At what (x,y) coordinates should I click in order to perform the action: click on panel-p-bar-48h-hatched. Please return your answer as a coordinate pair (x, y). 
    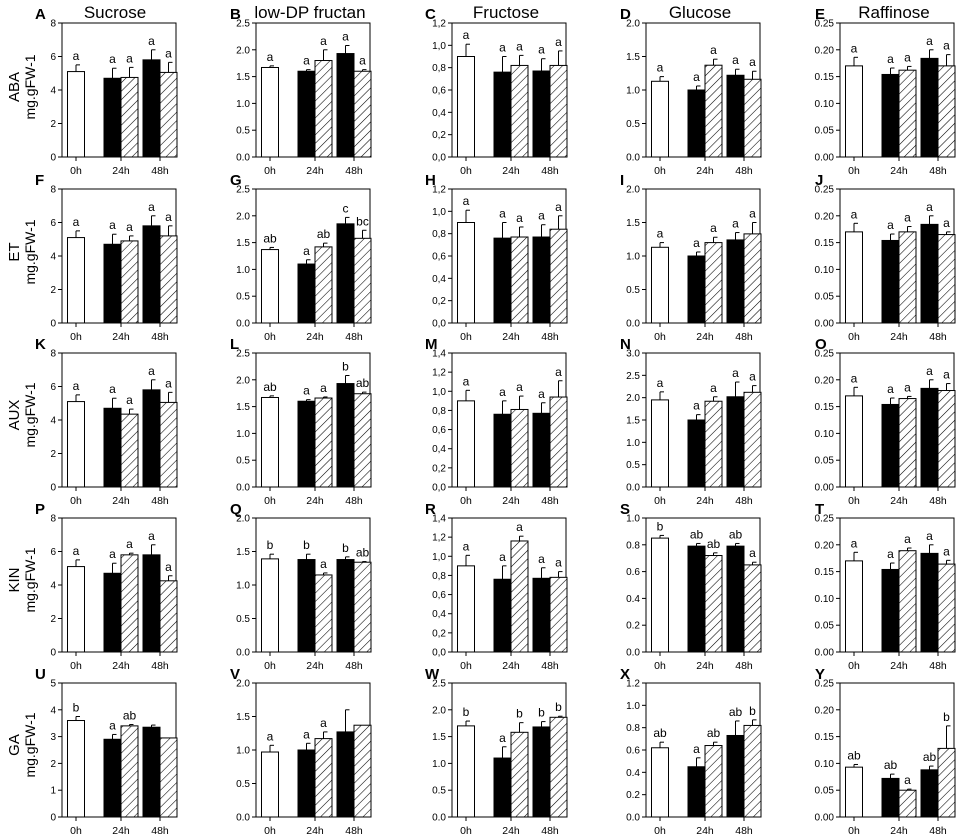
    Looking at the image, I should click on (168, 616).